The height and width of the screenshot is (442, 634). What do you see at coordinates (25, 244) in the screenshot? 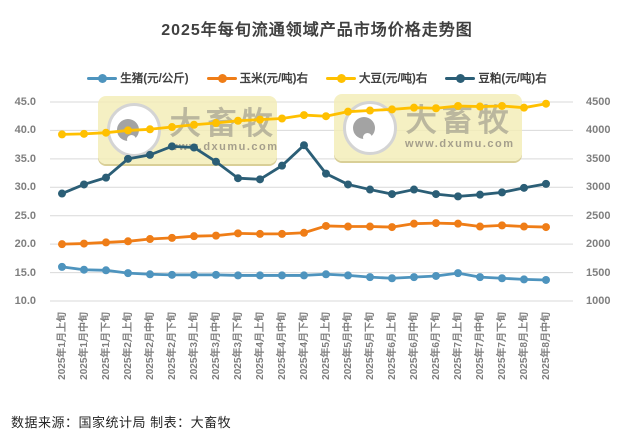
I see `left-axis-tick: 20.0` at bounding box center [25, 244].